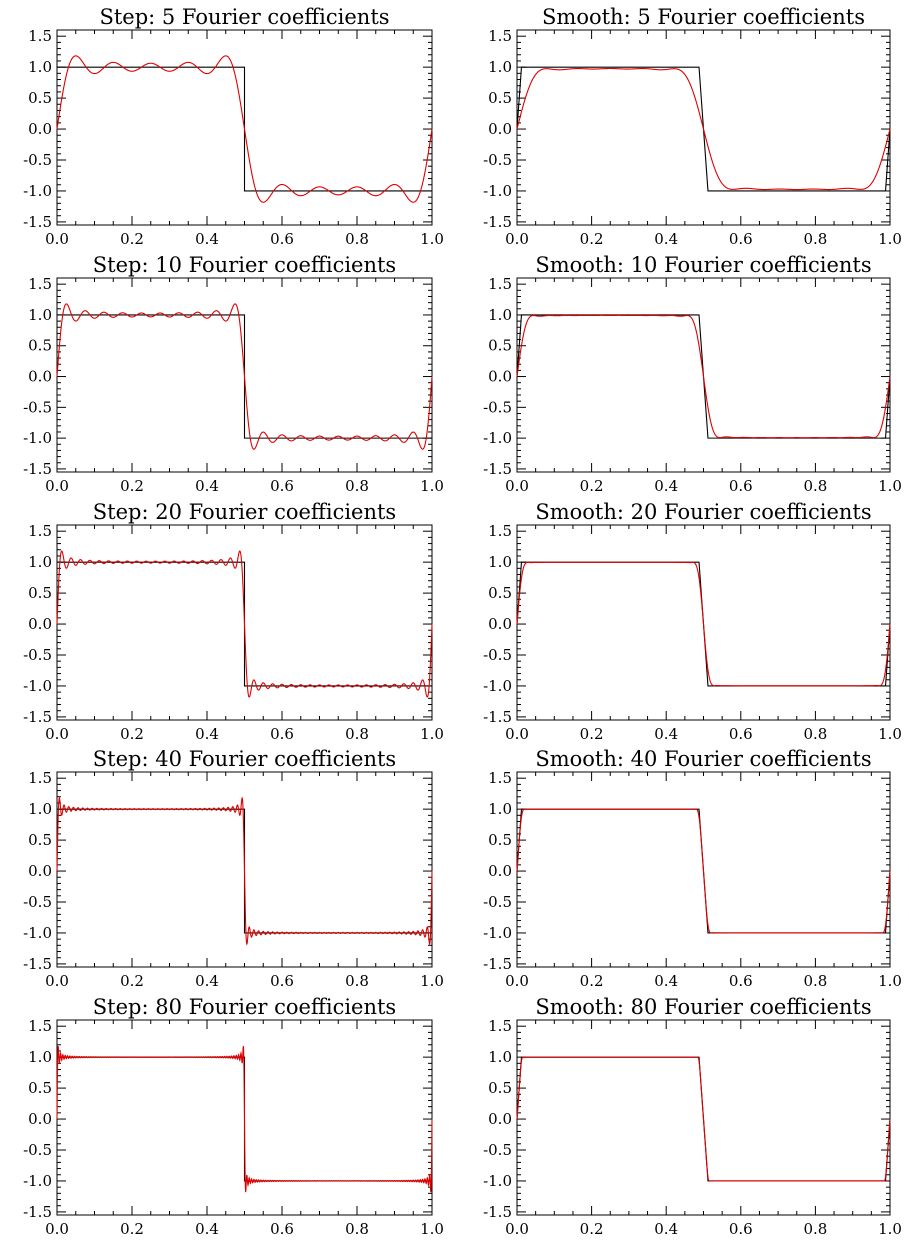  Describe the element at coordinates (244, 512) in the screenshot. I see `panel-title: Step: 20 Fourier coefficients` at that location.